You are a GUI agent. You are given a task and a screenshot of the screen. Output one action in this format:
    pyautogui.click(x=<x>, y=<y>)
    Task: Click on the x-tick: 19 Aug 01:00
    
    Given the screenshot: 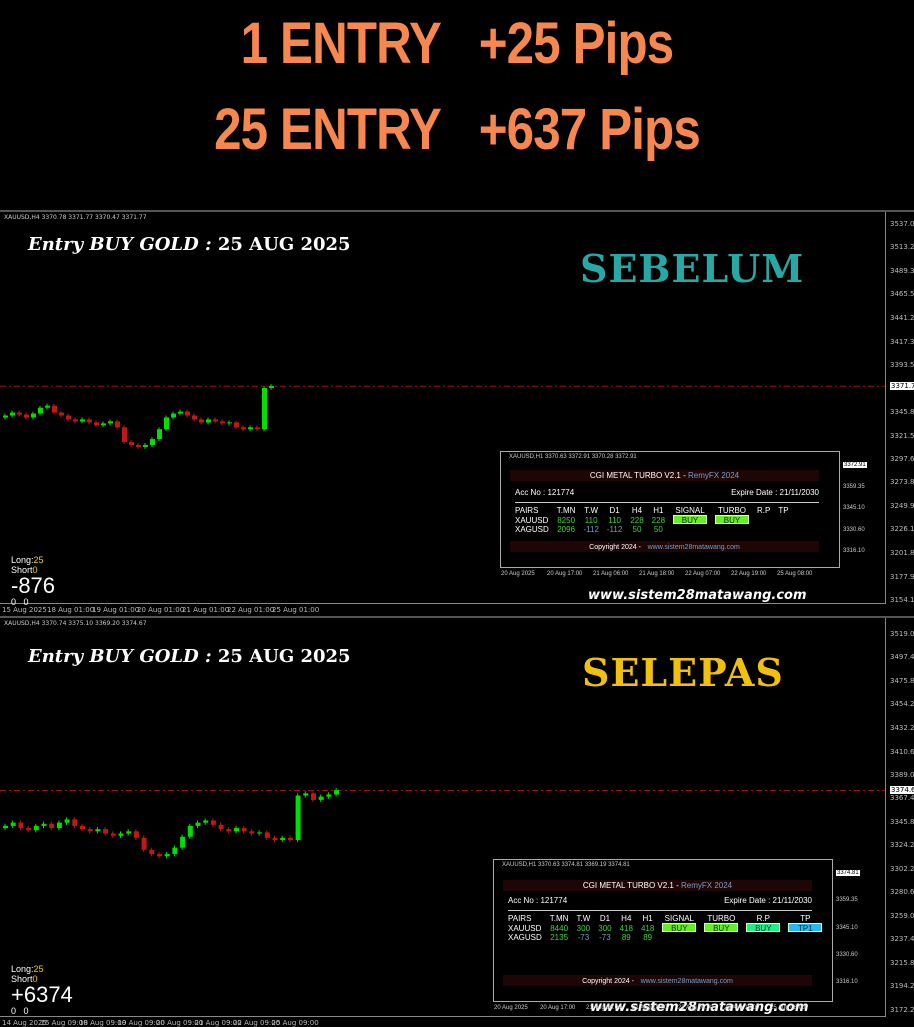 What is the action you would take?
    pyautogui.click(x=116, y=610)
    